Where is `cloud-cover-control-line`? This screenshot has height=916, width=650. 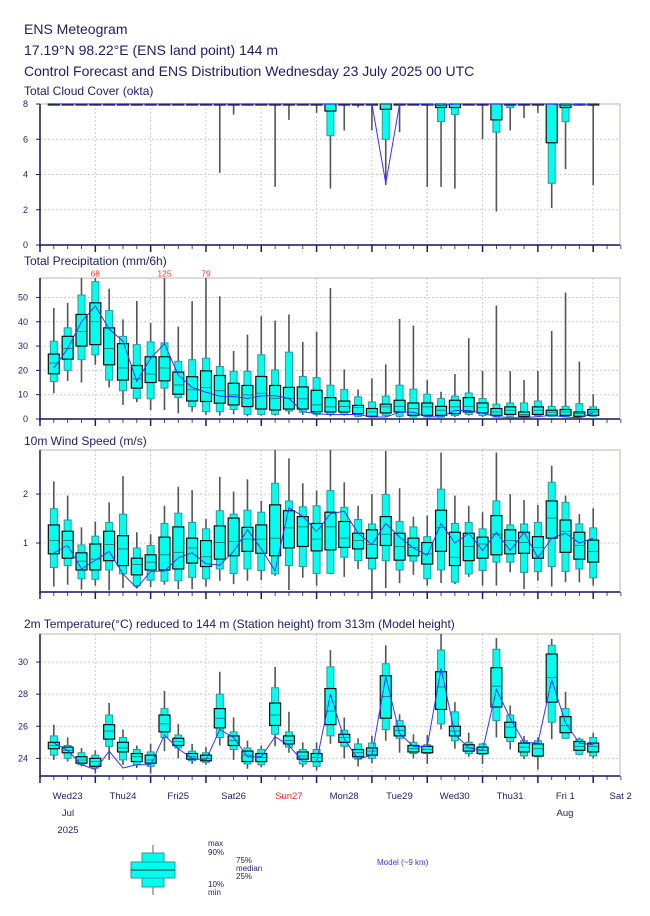 cloud-cover-control-line is located at coordinates (323, 143).